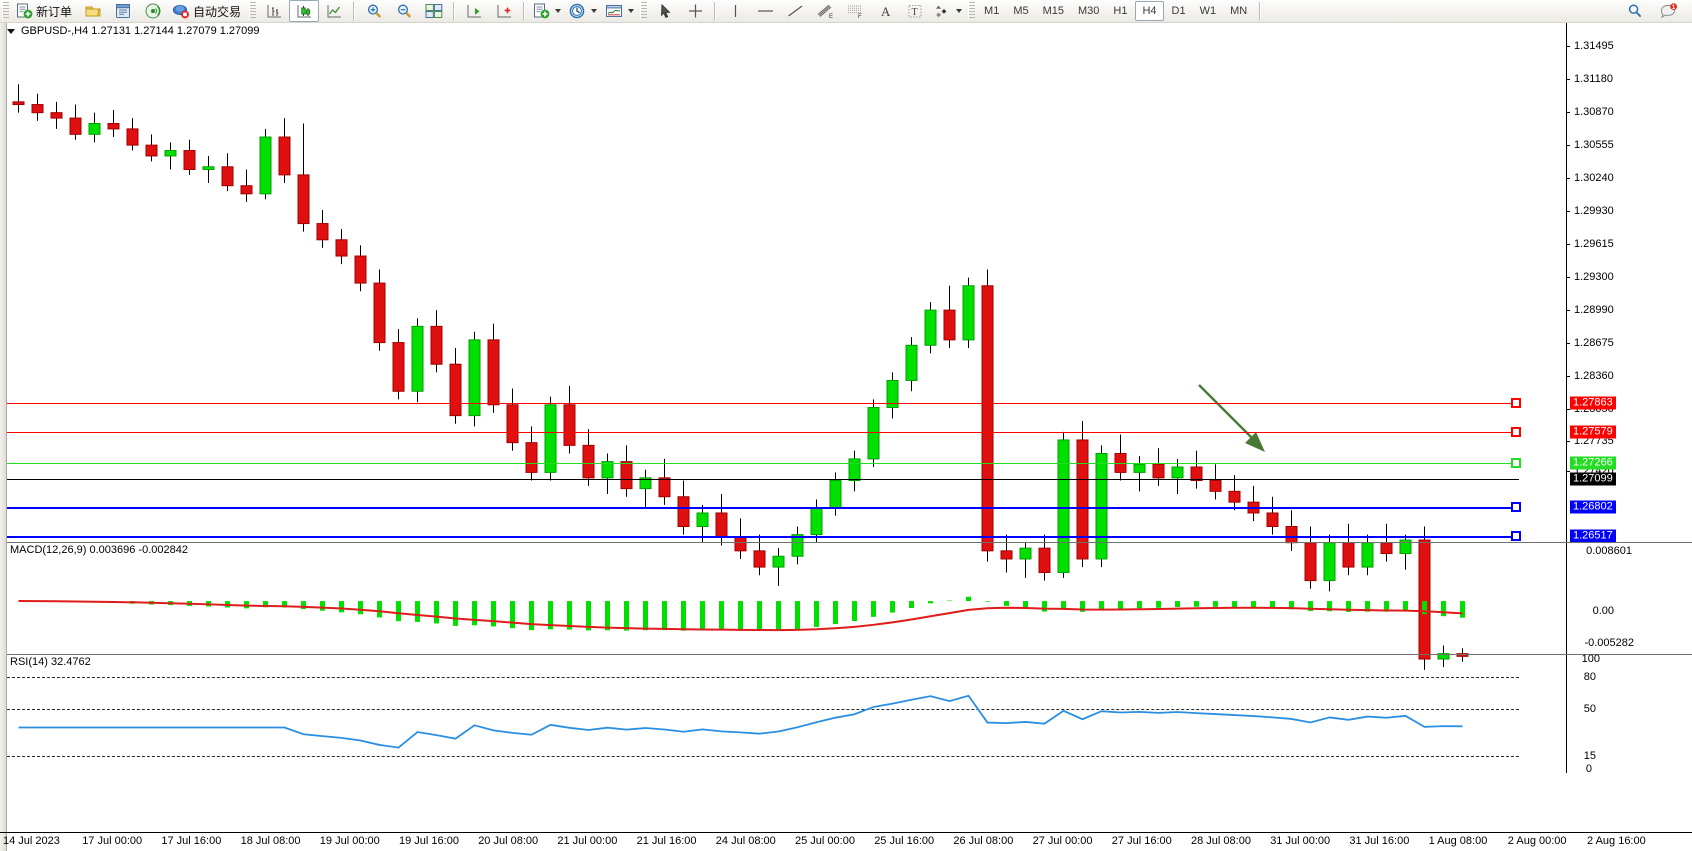 The height and width of the screenshot is (851, 1692). Describe the element at coordinates (587, 841) in the screenshot. I see `time-label-7: 21 Jul 00:00` at that location.